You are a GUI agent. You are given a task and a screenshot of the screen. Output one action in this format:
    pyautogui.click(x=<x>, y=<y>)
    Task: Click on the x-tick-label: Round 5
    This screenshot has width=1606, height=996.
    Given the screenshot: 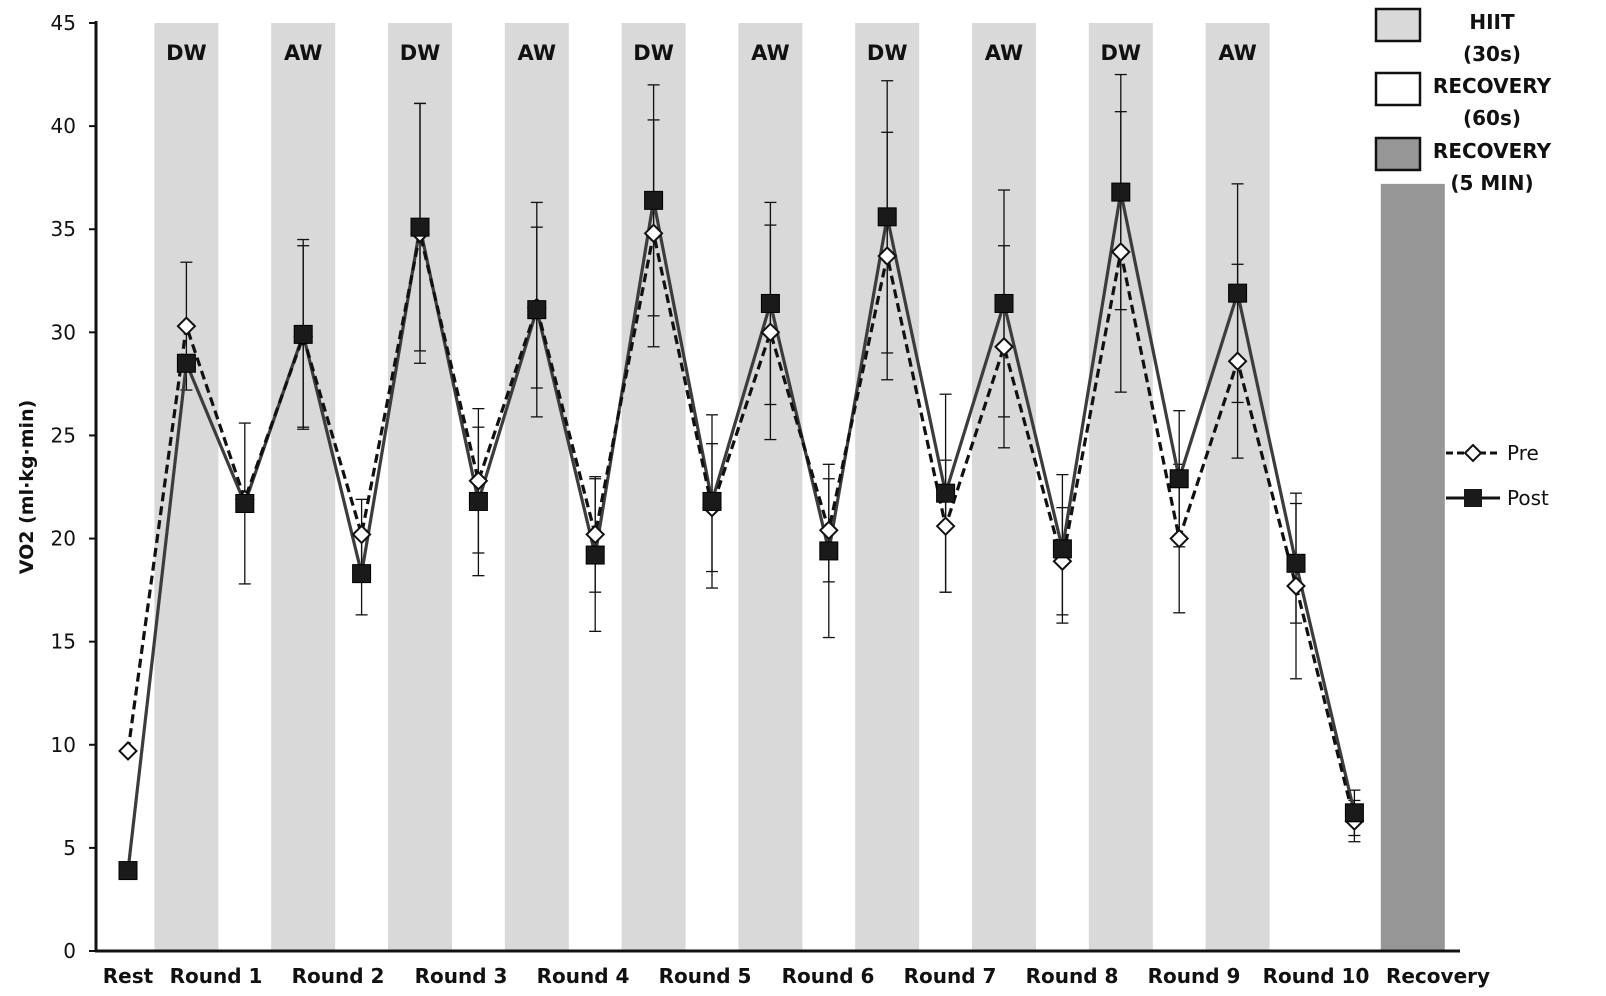 What is the action you would take?
    pyautogui.click(x=705, y=976)
    